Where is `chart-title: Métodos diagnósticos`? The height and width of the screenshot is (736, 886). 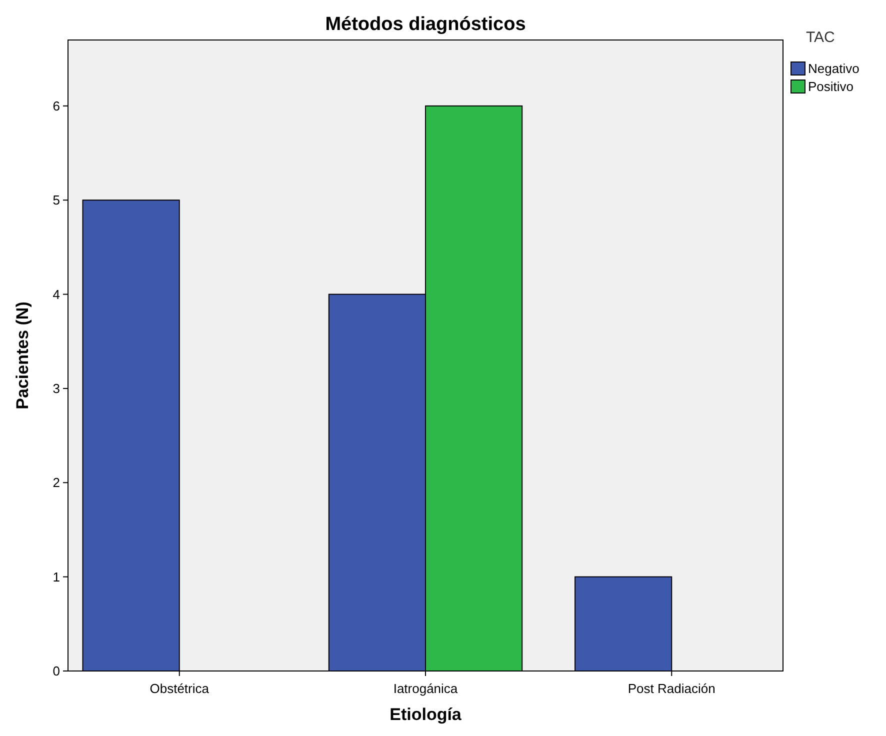
chart-title: Métodos diagnósticos is located at coordinates (425, 24).